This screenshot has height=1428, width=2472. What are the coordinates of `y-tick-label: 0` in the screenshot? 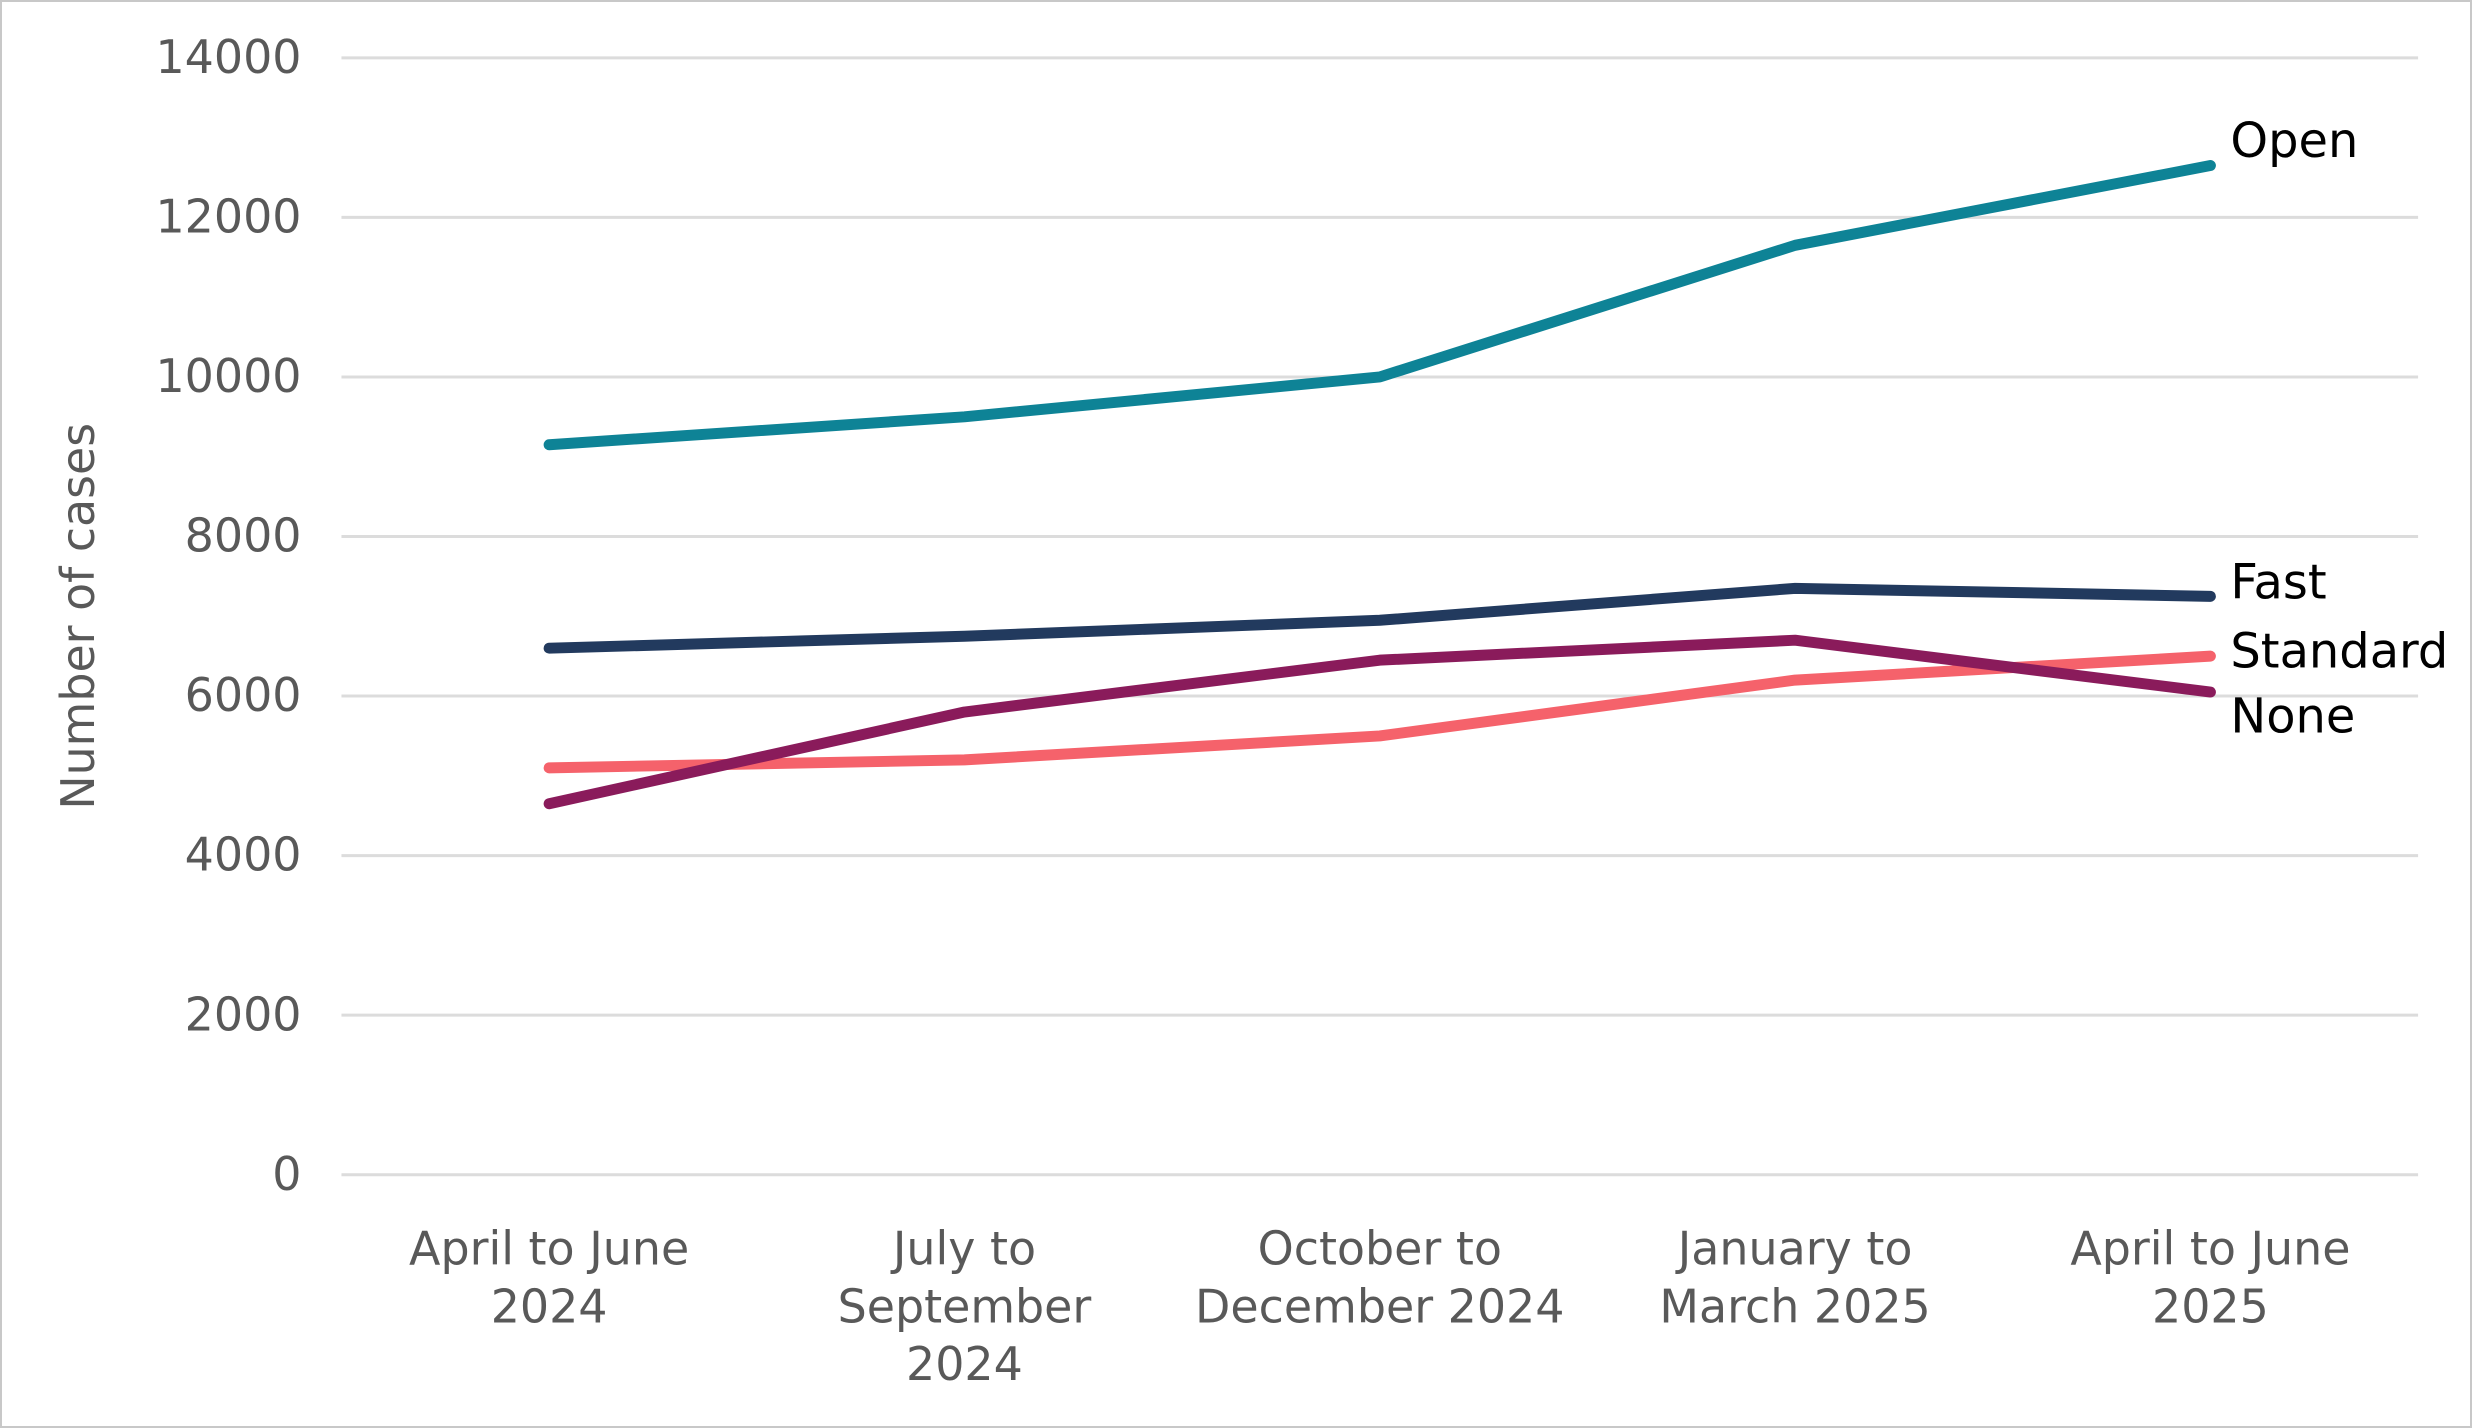 It's located at (286, 1174).